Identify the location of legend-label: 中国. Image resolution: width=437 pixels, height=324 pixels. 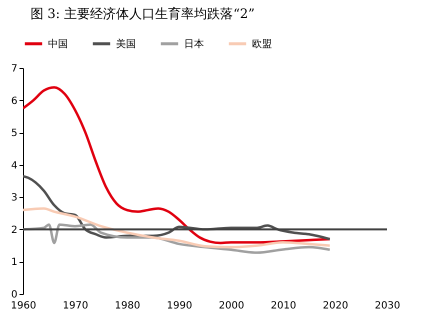
(58, 44).